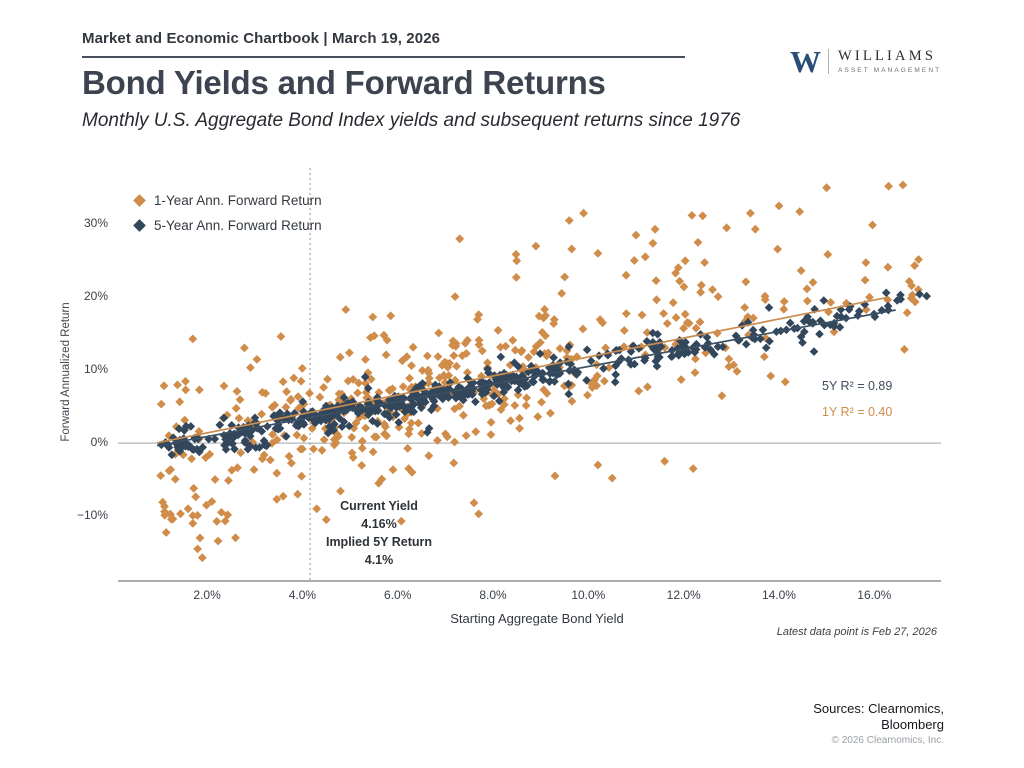 The height and width of the screenshot is (768, 1024). Describe the element at coordinates (238, 225) in the screenshot. I see `legend-label: 5-Year Ann. Forward Return` at that location.